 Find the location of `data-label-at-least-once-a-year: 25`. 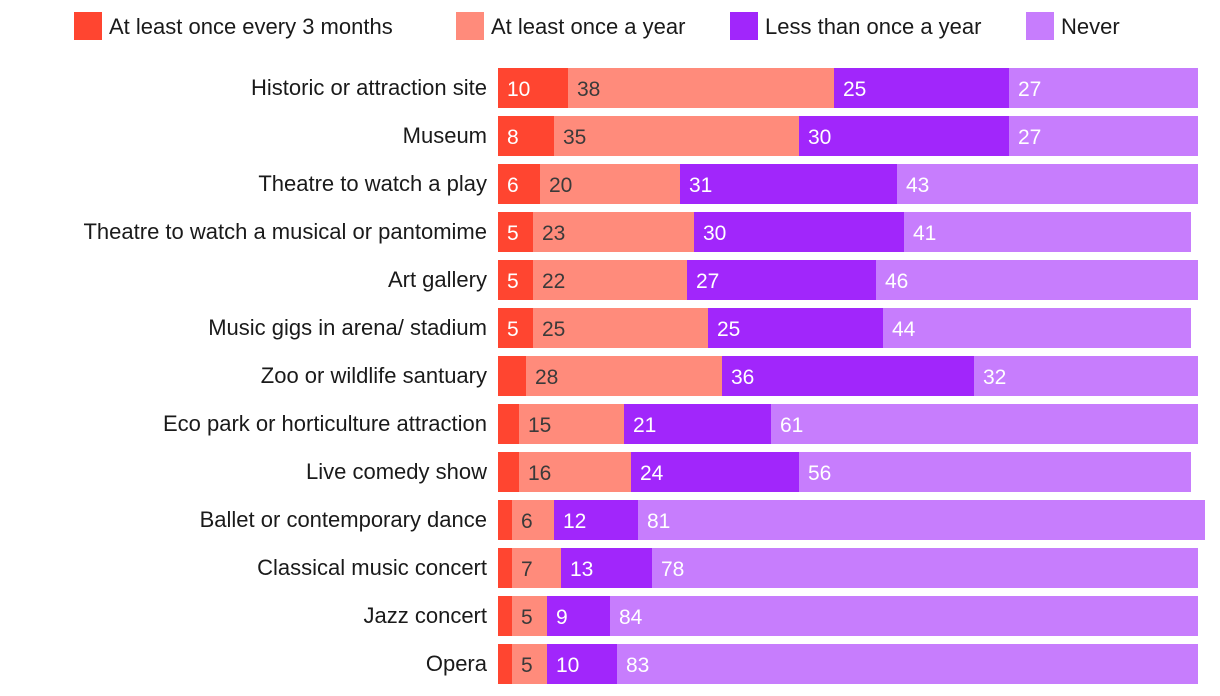

data-label-at-least-once-a-year: 25 is located at coordinates (553, 329).